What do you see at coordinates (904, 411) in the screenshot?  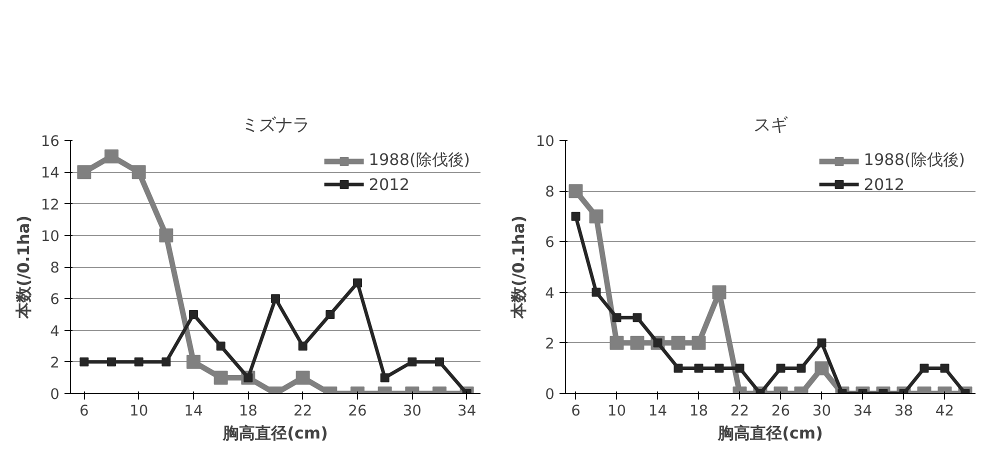 I see `x-tick-label: 38` at bounding box center [904, 411].